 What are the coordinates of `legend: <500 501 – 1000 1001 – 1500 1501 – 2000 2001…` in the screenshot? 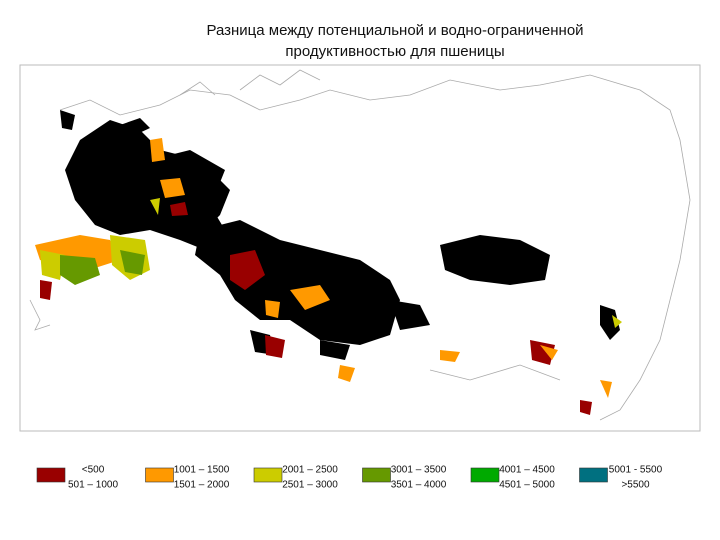 It's located at (349, 478).